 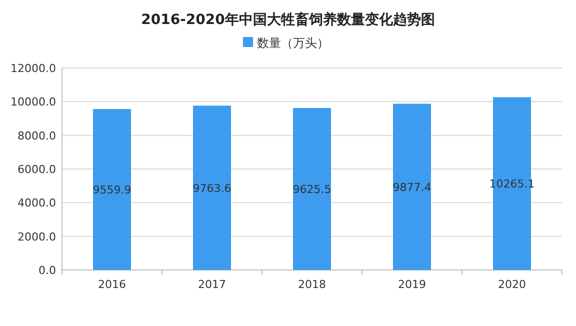 What do you see at coordinates (512, 284) in the screenshot?
I see `x-tick-label: 2020` at bounding box center [512, 284].